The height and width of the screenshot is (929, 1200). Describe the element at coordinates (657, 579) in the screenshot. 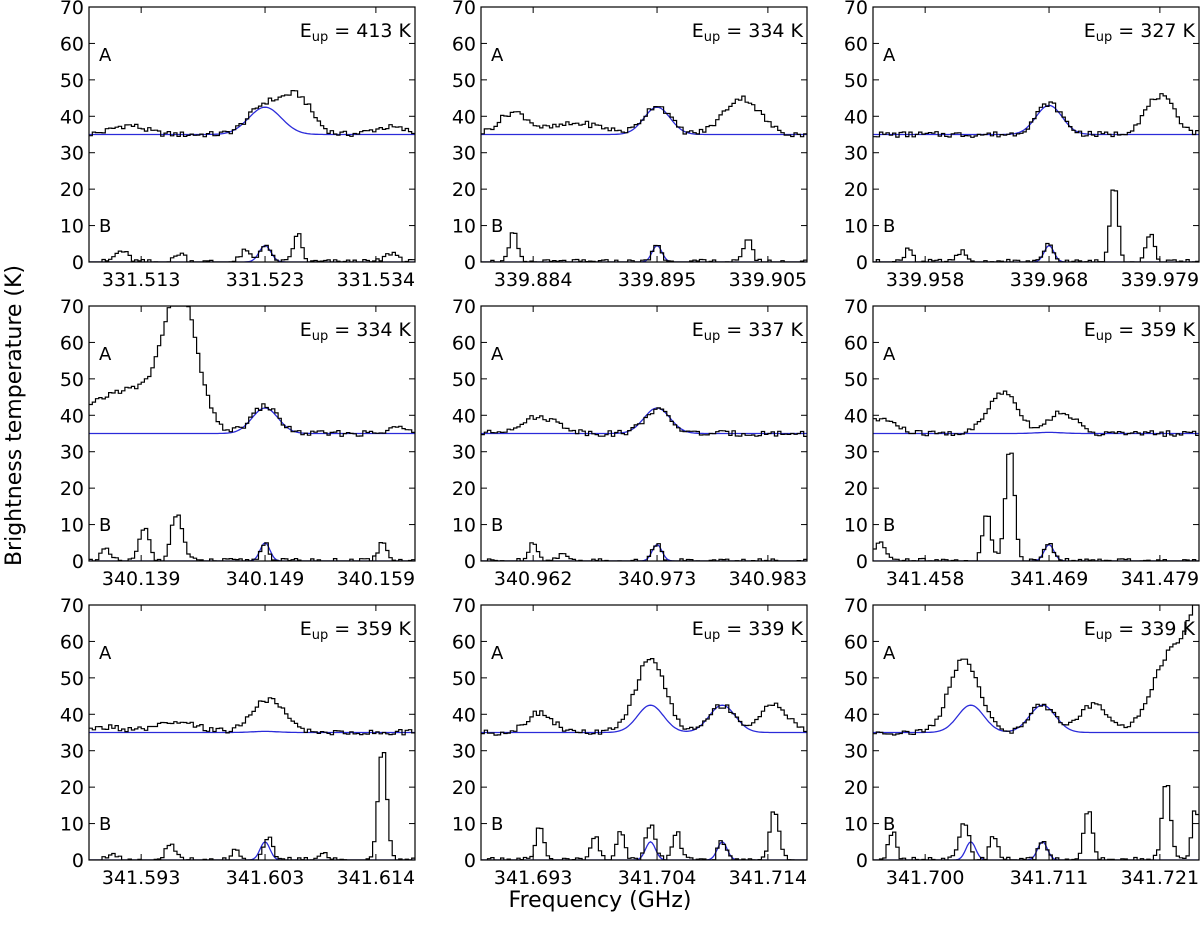

I see `x-tick-label: 340.973` at that location.